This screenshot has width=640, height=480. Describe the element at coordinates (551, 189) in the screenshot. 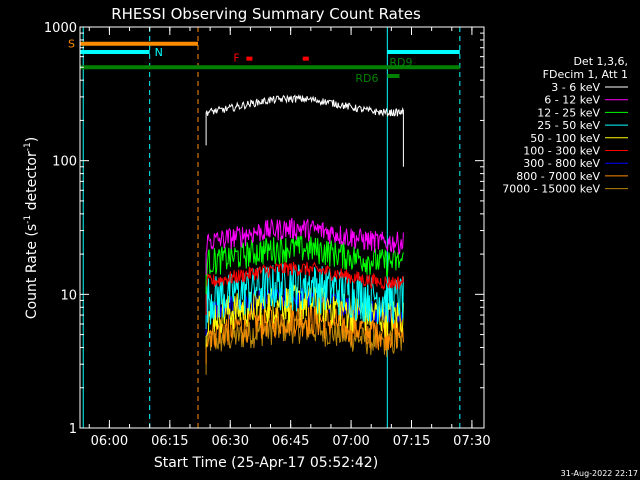

I see `legend-label: 7000 - 15000 keV` at that location.